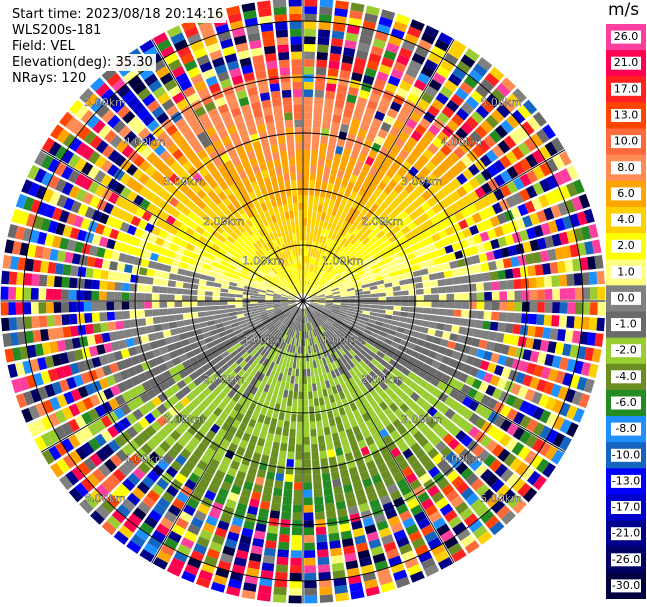  What do you see at coordinates (382, 221) in the screenshot?
I see `ring-label: 2.00km` at bounding box center [382, 221].